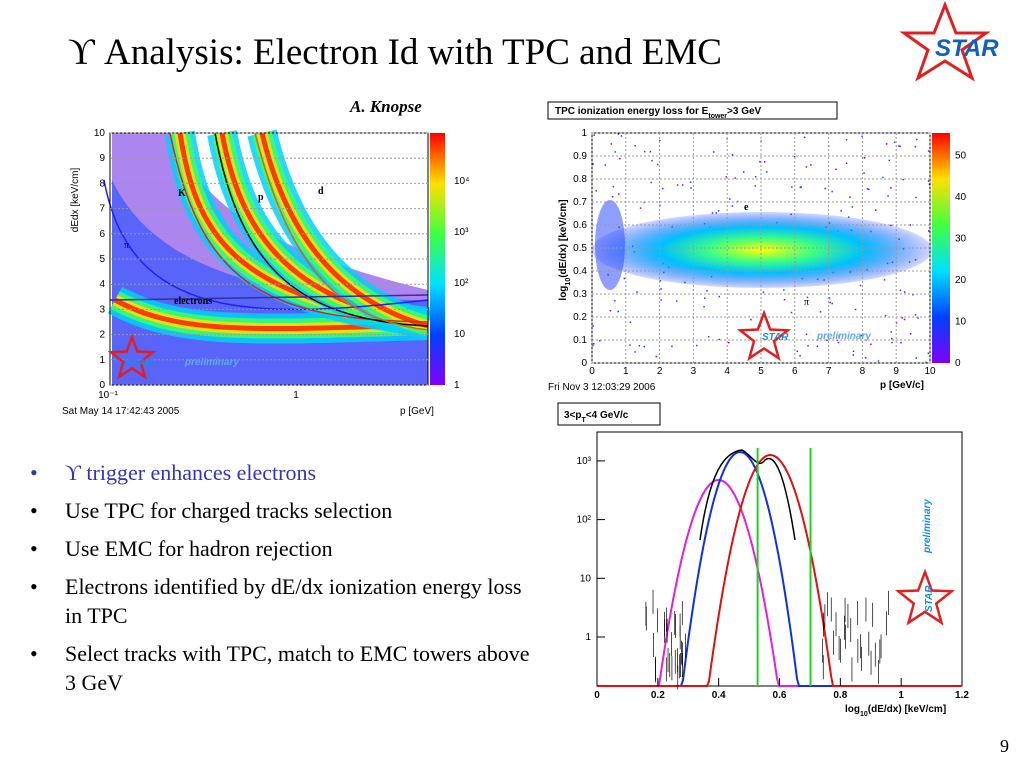 The width and height of the screenshot is (1024, 768). Describe the element at coordinates (102, 209) in the screenshot. I see `y-tick-label: 7` at that location.